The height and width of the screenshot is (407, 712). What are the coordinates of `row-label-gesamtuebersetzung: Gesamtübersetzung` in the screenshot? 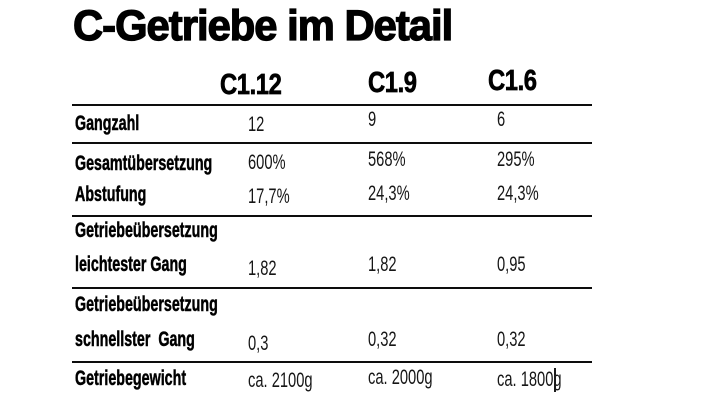 It's located at (144, 163).